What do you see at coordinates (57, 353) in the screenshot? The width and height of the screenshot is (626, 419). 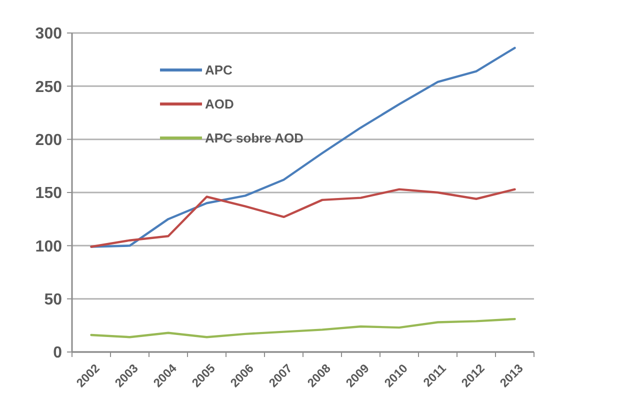 I see `y-tick-label: 0` at bounding box center [57, 353].